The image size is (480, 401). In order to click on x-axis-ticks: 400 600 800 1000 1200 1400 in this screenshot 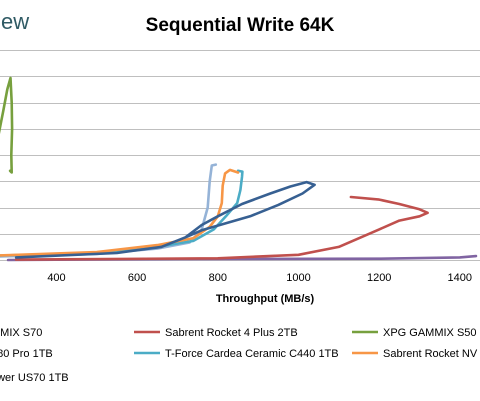, I will do `click(259, 278)`.